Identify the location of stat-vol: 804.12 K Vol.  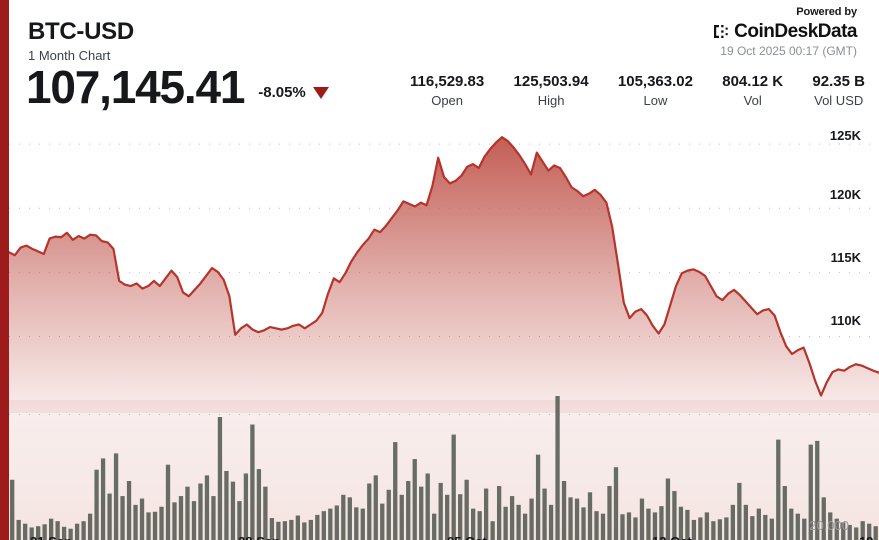
(753, 90).